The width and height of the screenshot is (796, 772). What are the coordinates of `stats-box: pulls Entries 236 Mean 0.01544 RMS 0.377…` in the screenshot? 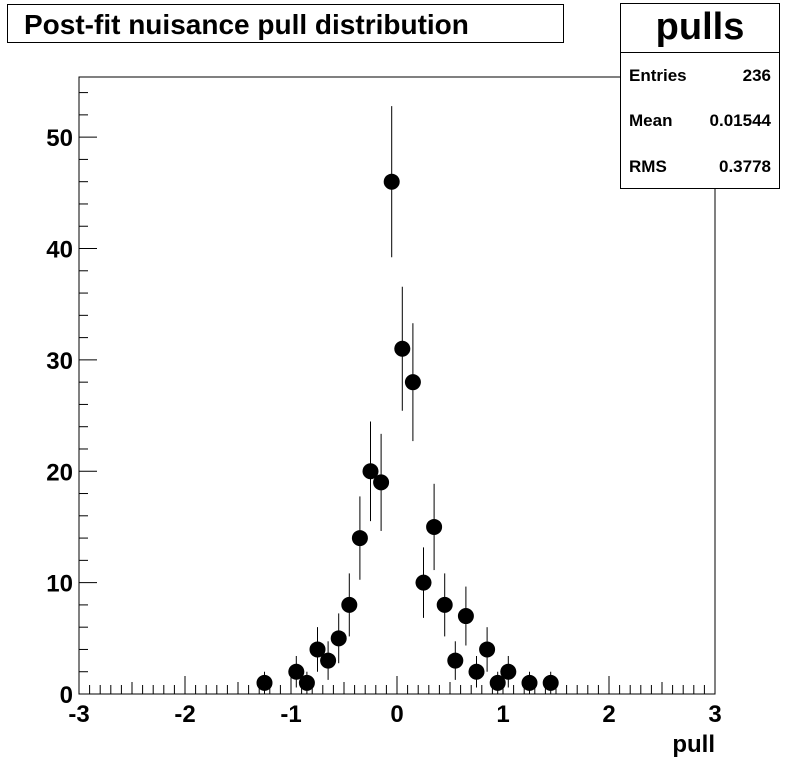 It's located at (700, 96).